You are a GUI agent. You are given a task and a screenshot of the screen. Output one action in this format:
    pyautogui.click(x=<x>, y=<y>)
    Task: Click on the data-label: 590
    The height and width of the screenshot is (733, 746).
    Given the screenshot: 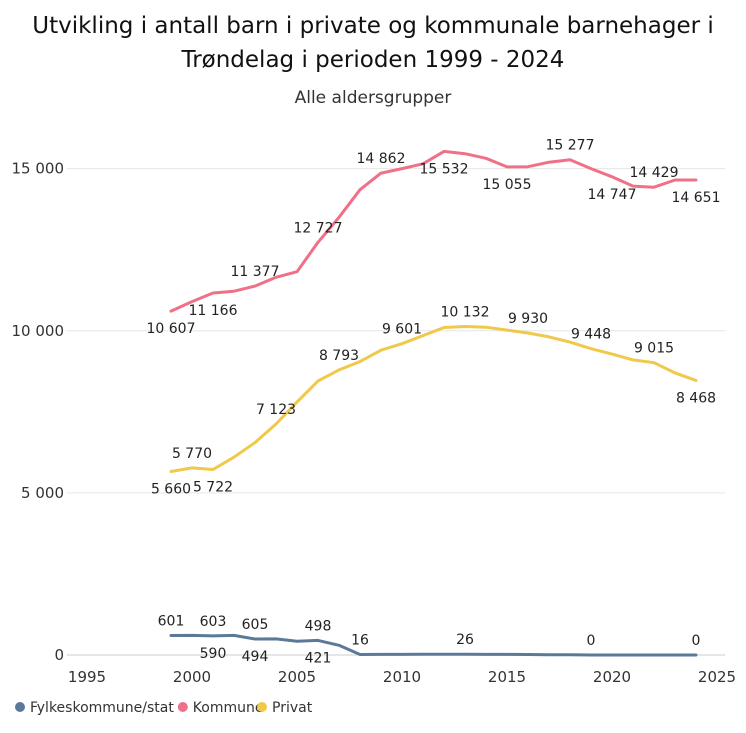 What is the action you would take?
    pyautogui.click(x=213, y=654)
    